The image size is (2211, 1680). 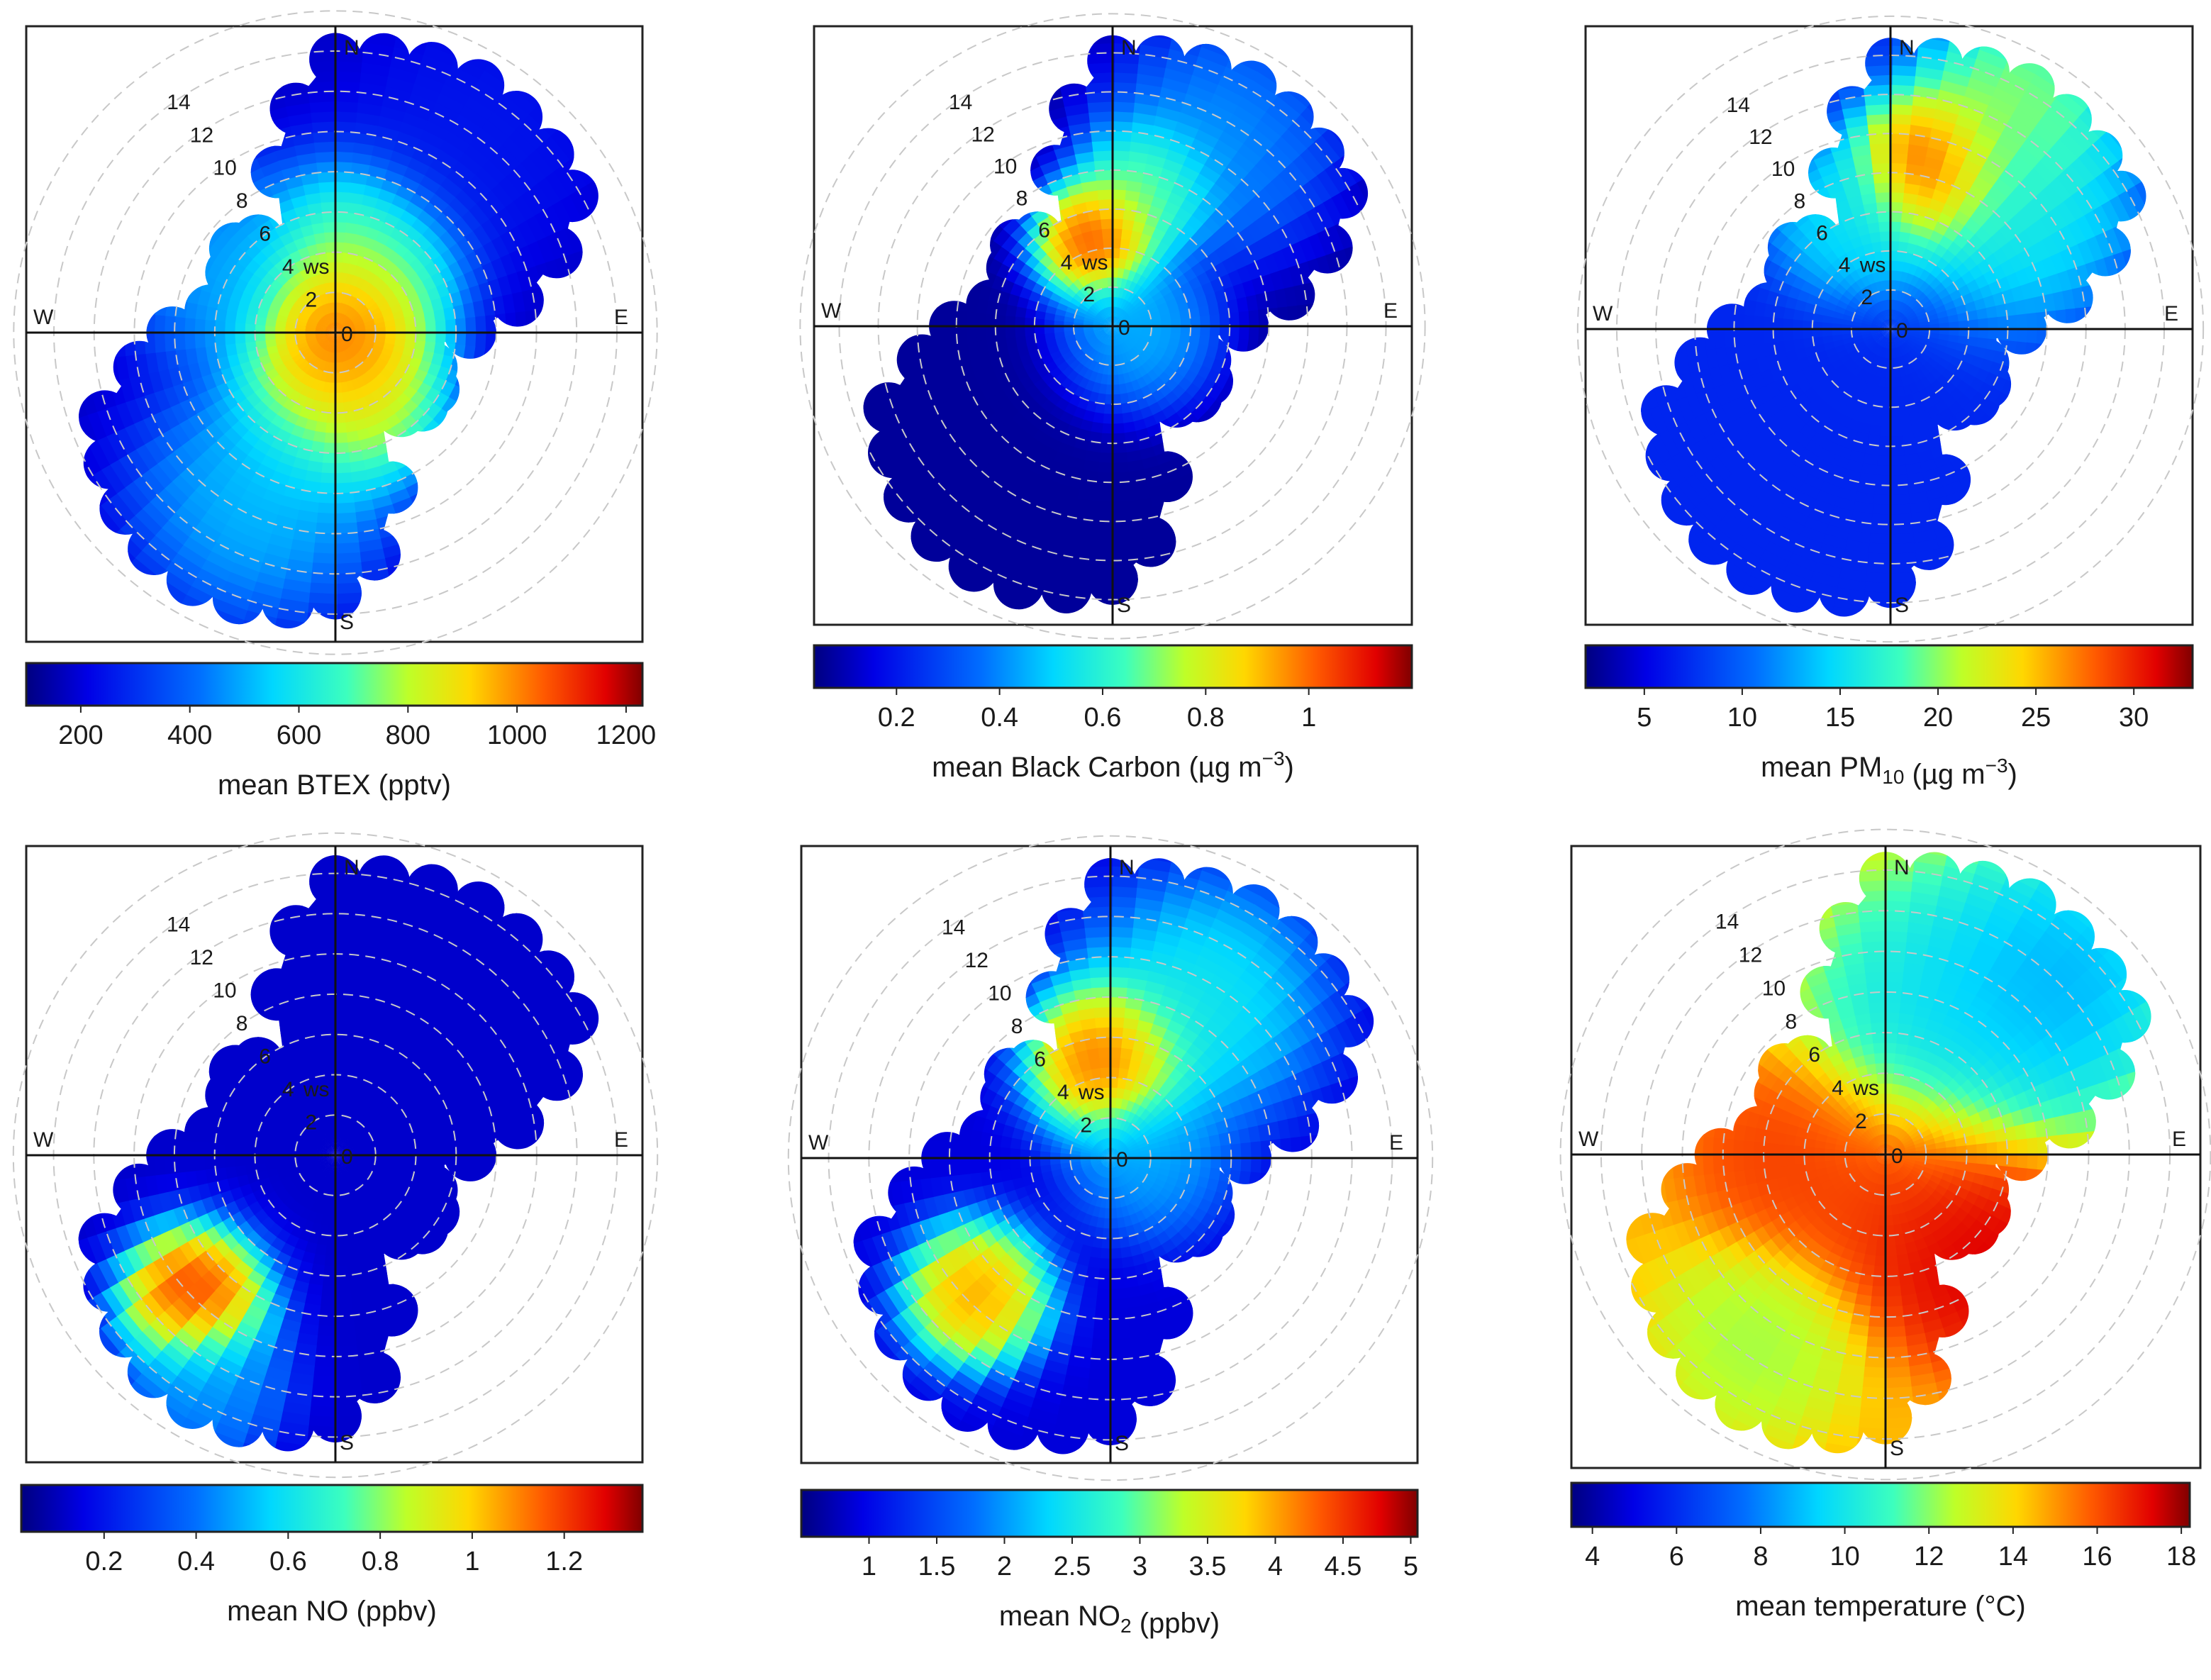 What do you see at coordinates (564, 1562) in the screenshot?
I see `colorbar-tick-label: 1.2` at bounding box center [564, 1562].